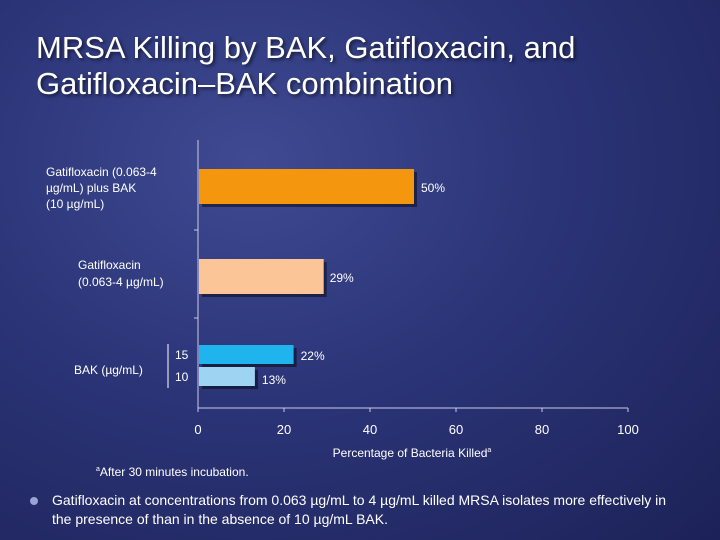 The width and height of the screenshot is (720, 540). What do you see at coordinates (342, 278) in the screenshot?
I see `bar-value-label: 29%` at bounding box center [342, 278].